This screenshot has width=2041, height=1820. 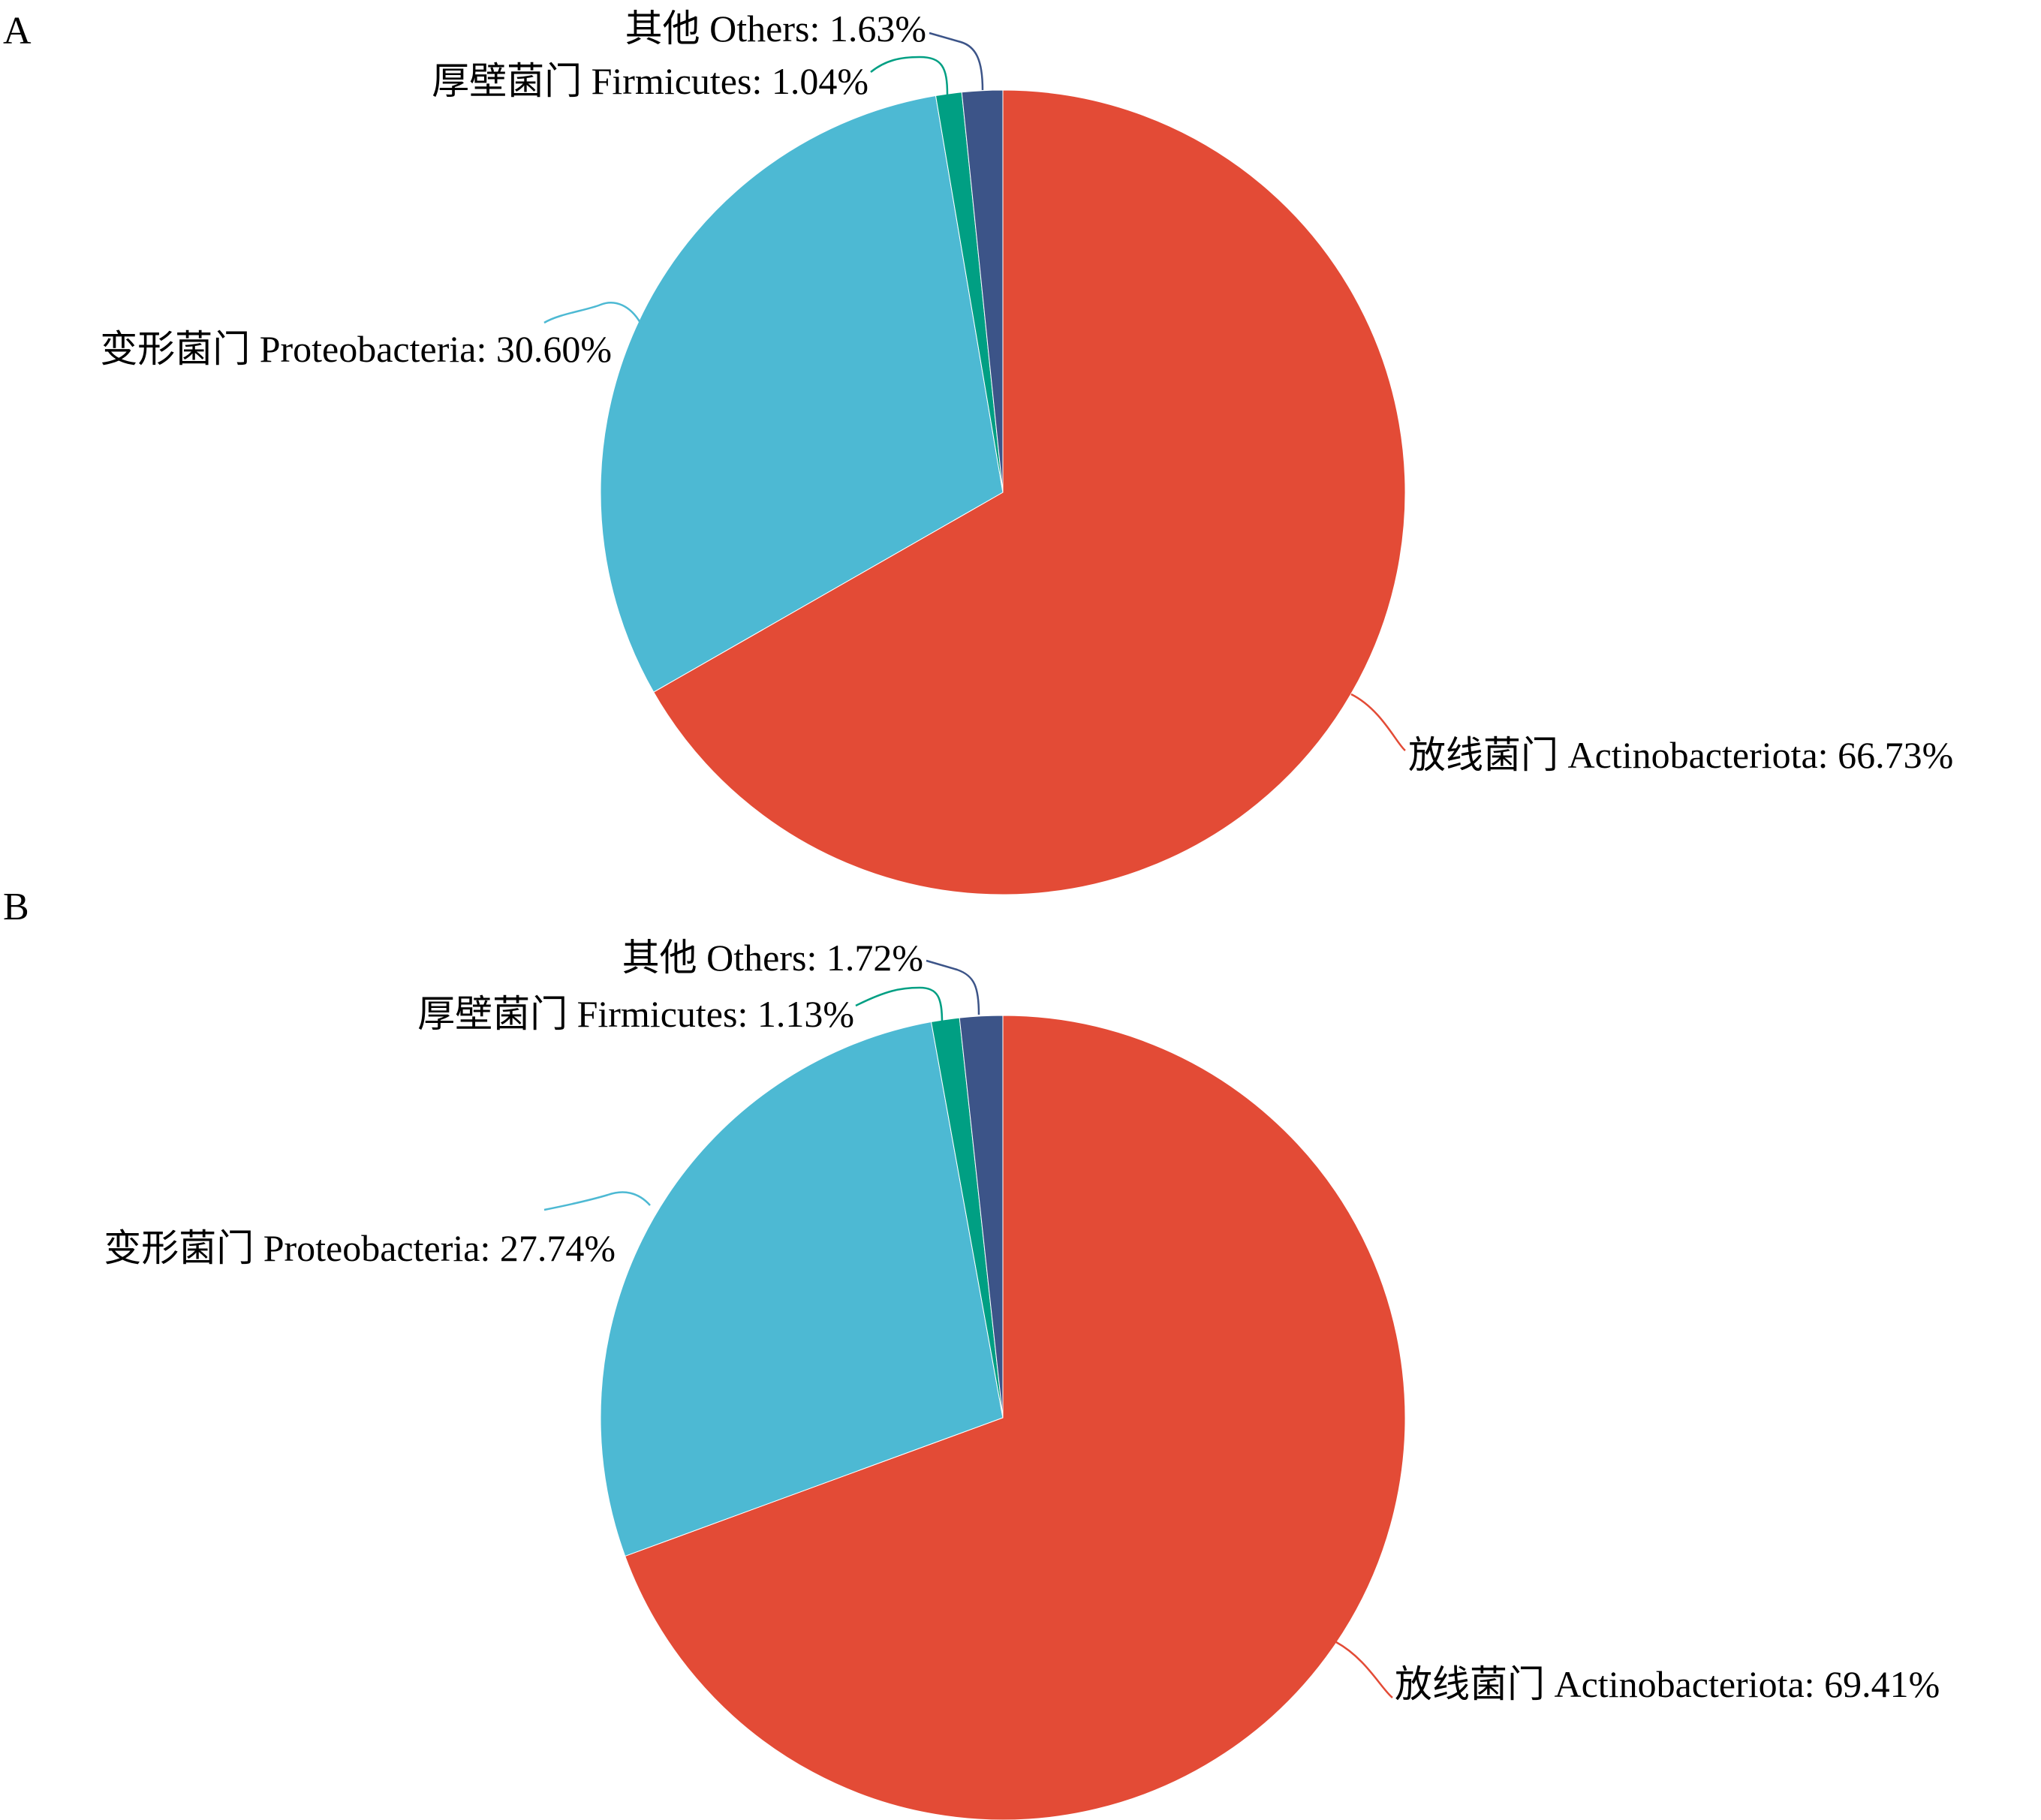 What do you see at coordinates (635, 1014) in the screenshot?
I see `slice-label-firmicutes: 厚壁菌门 Firmicutes: 1.13%` at bounding box center [635, 1014].